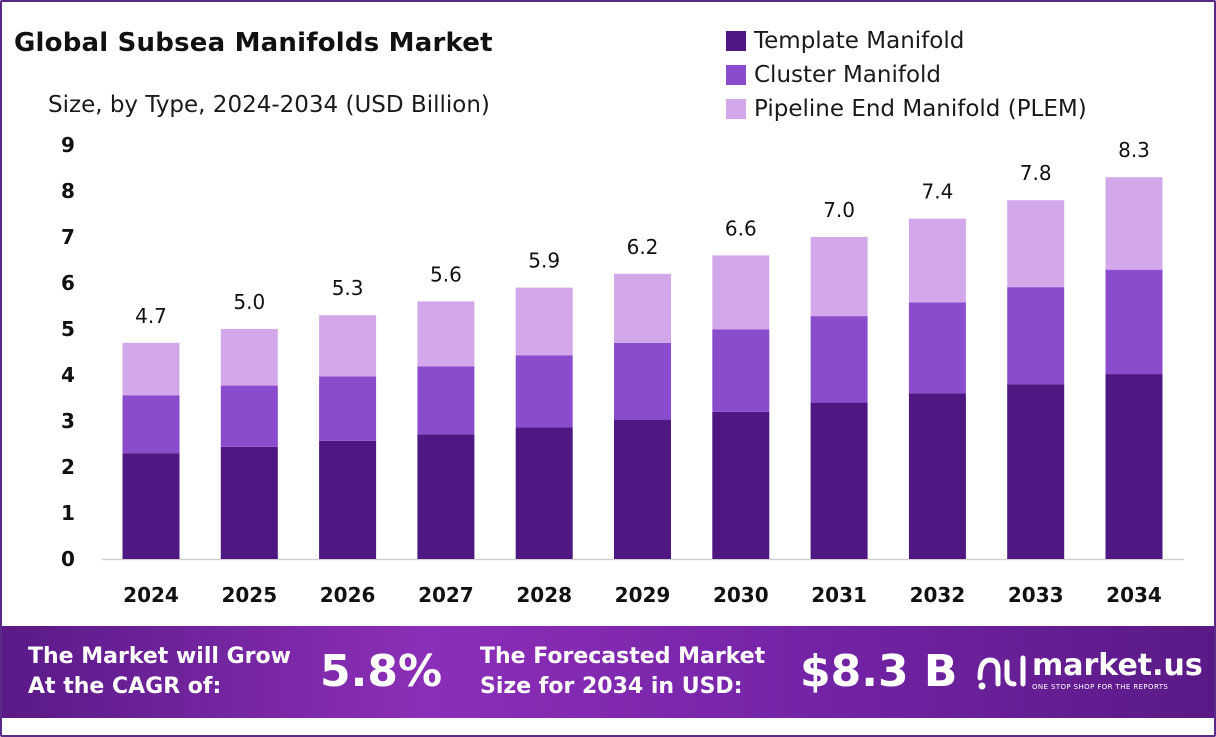  What do you see at coordinates (1134, 466) in the screenshot?
I see `bar-template-2034` at bounding box center [1134, 466].